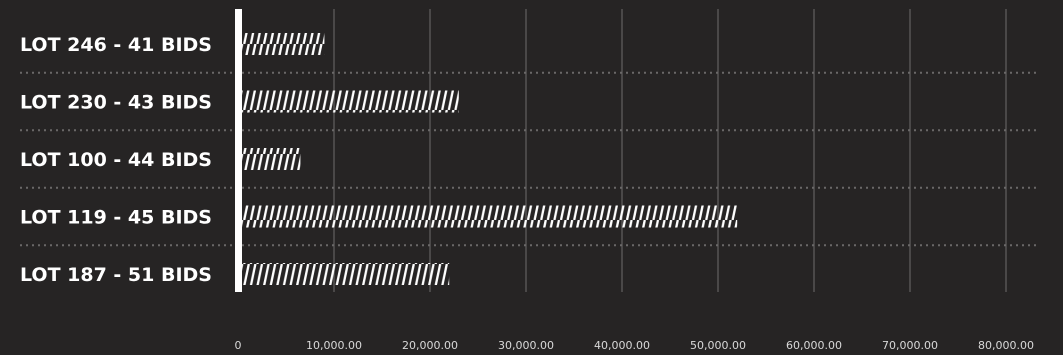 This screenshot has width=1063, height=355. I want to click on category-label: LOT 119 - 45 BIDS, so click(116, 218).